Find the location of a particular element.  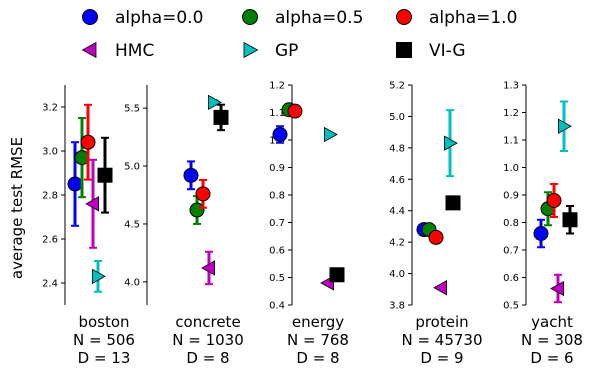

legend-marker-hmc is located at coordinates (89, 50).